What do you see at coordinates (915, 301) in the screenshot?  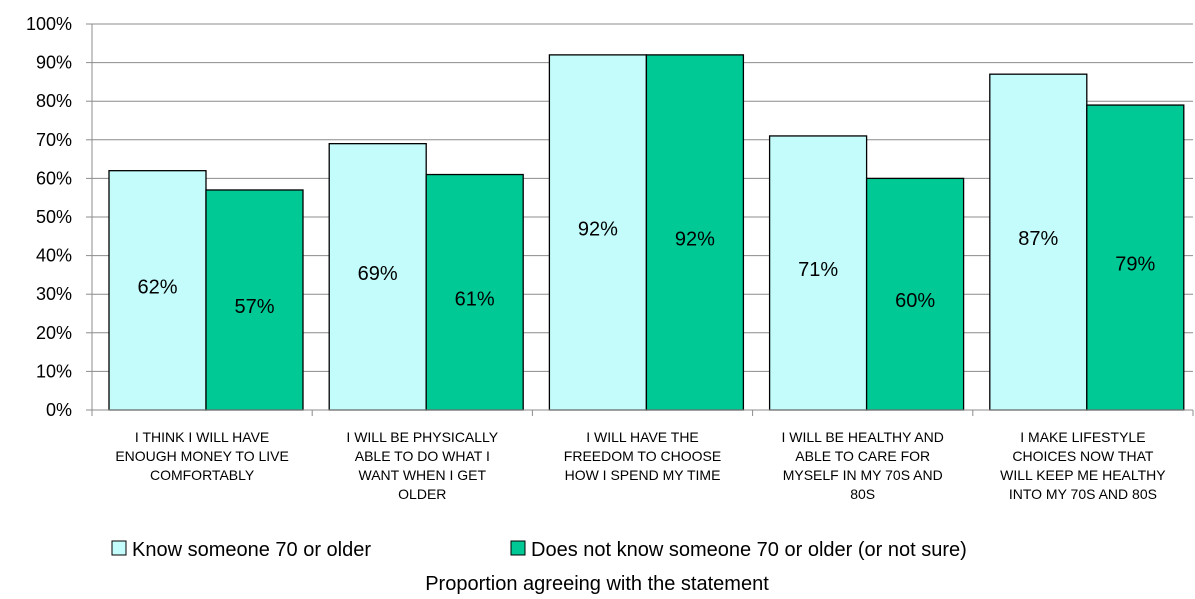 I see `data-label: 60%` at bounding box center [915, 301].